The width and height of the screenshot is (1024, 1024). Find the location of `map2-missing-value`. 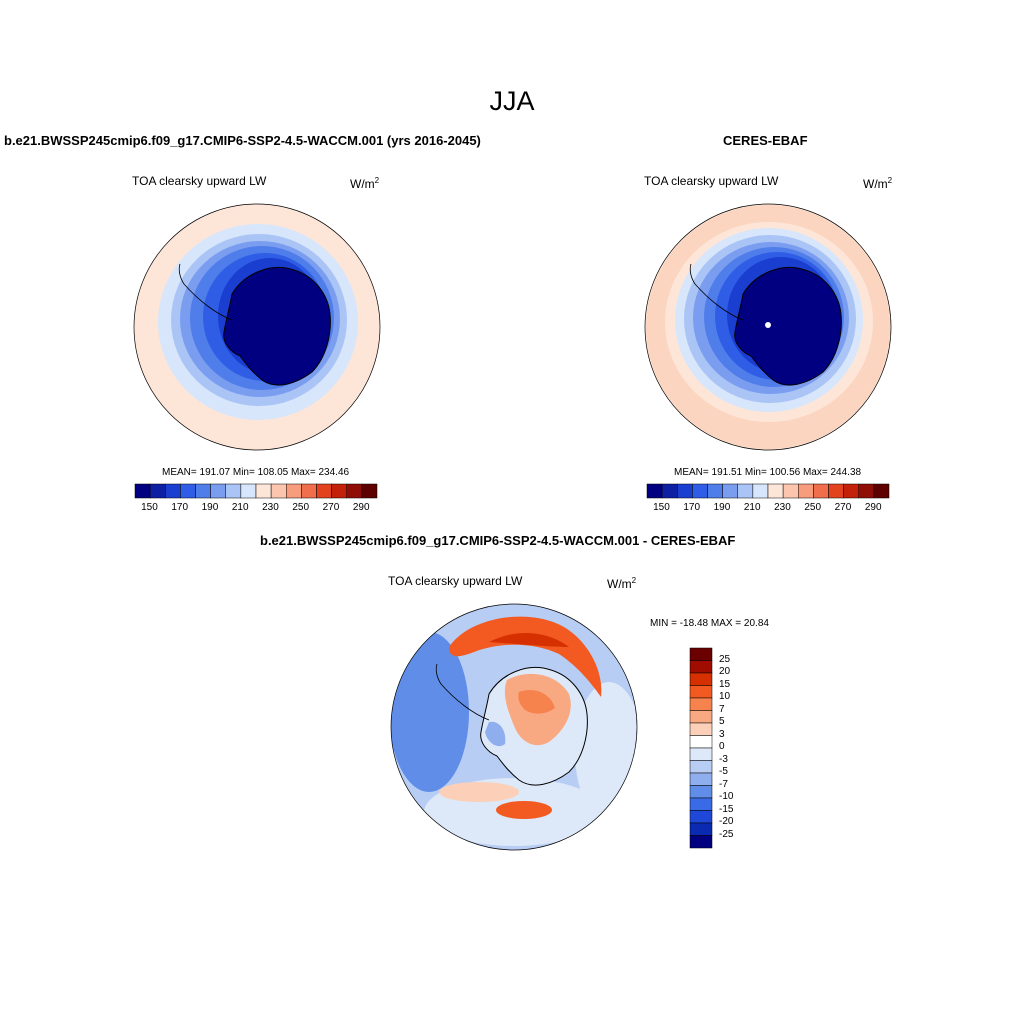

map2-missing-value is located at coordinates (768, 325).